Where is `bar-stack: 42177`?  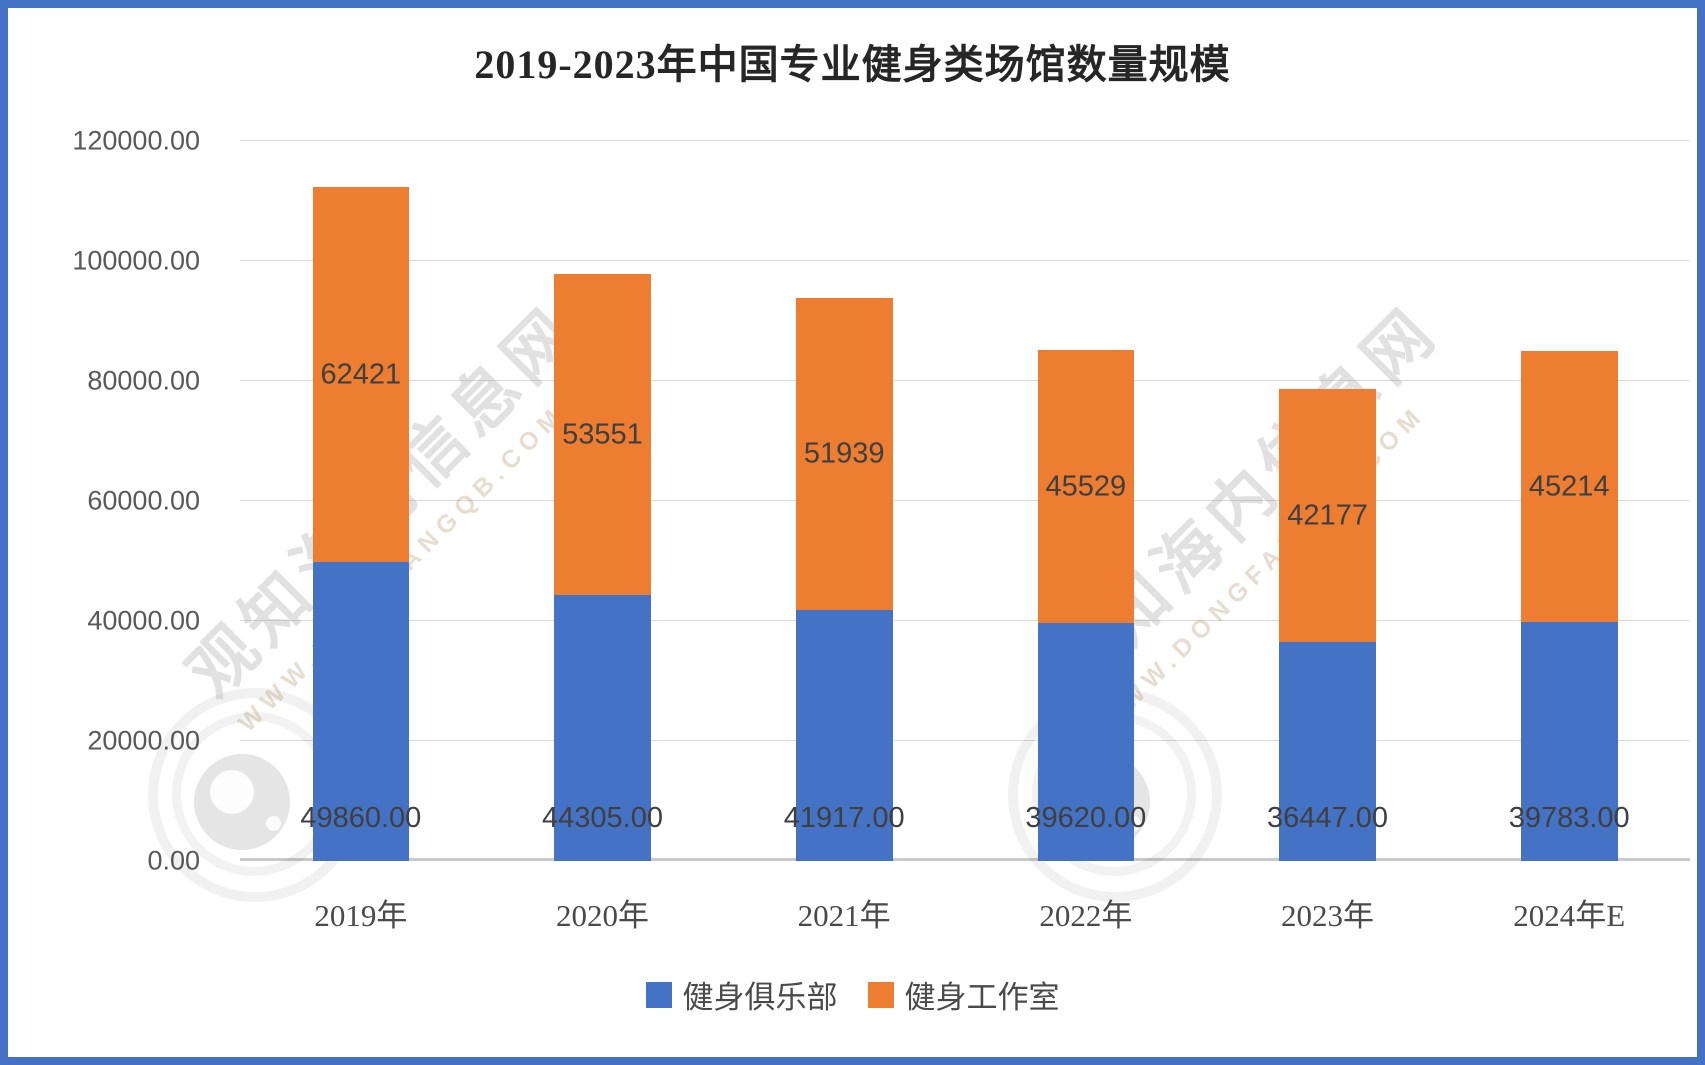 bar-stack: 42177 is located at coordinates (1327, 625).